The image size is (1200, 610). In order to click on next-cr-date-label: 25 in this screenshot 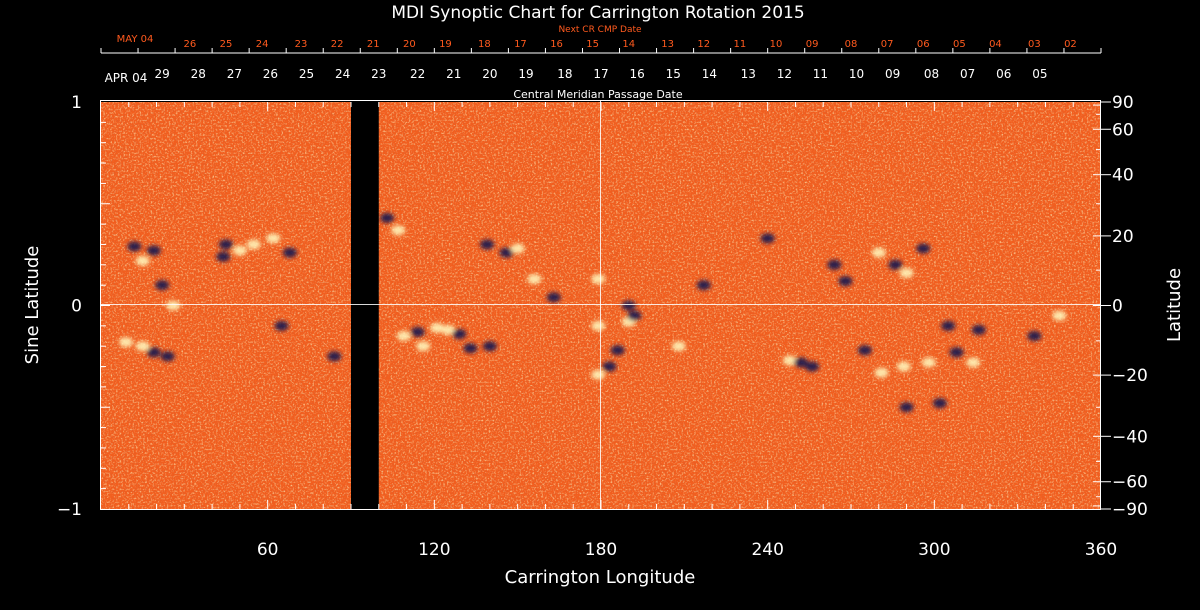, I will do `click(226, 44)`.